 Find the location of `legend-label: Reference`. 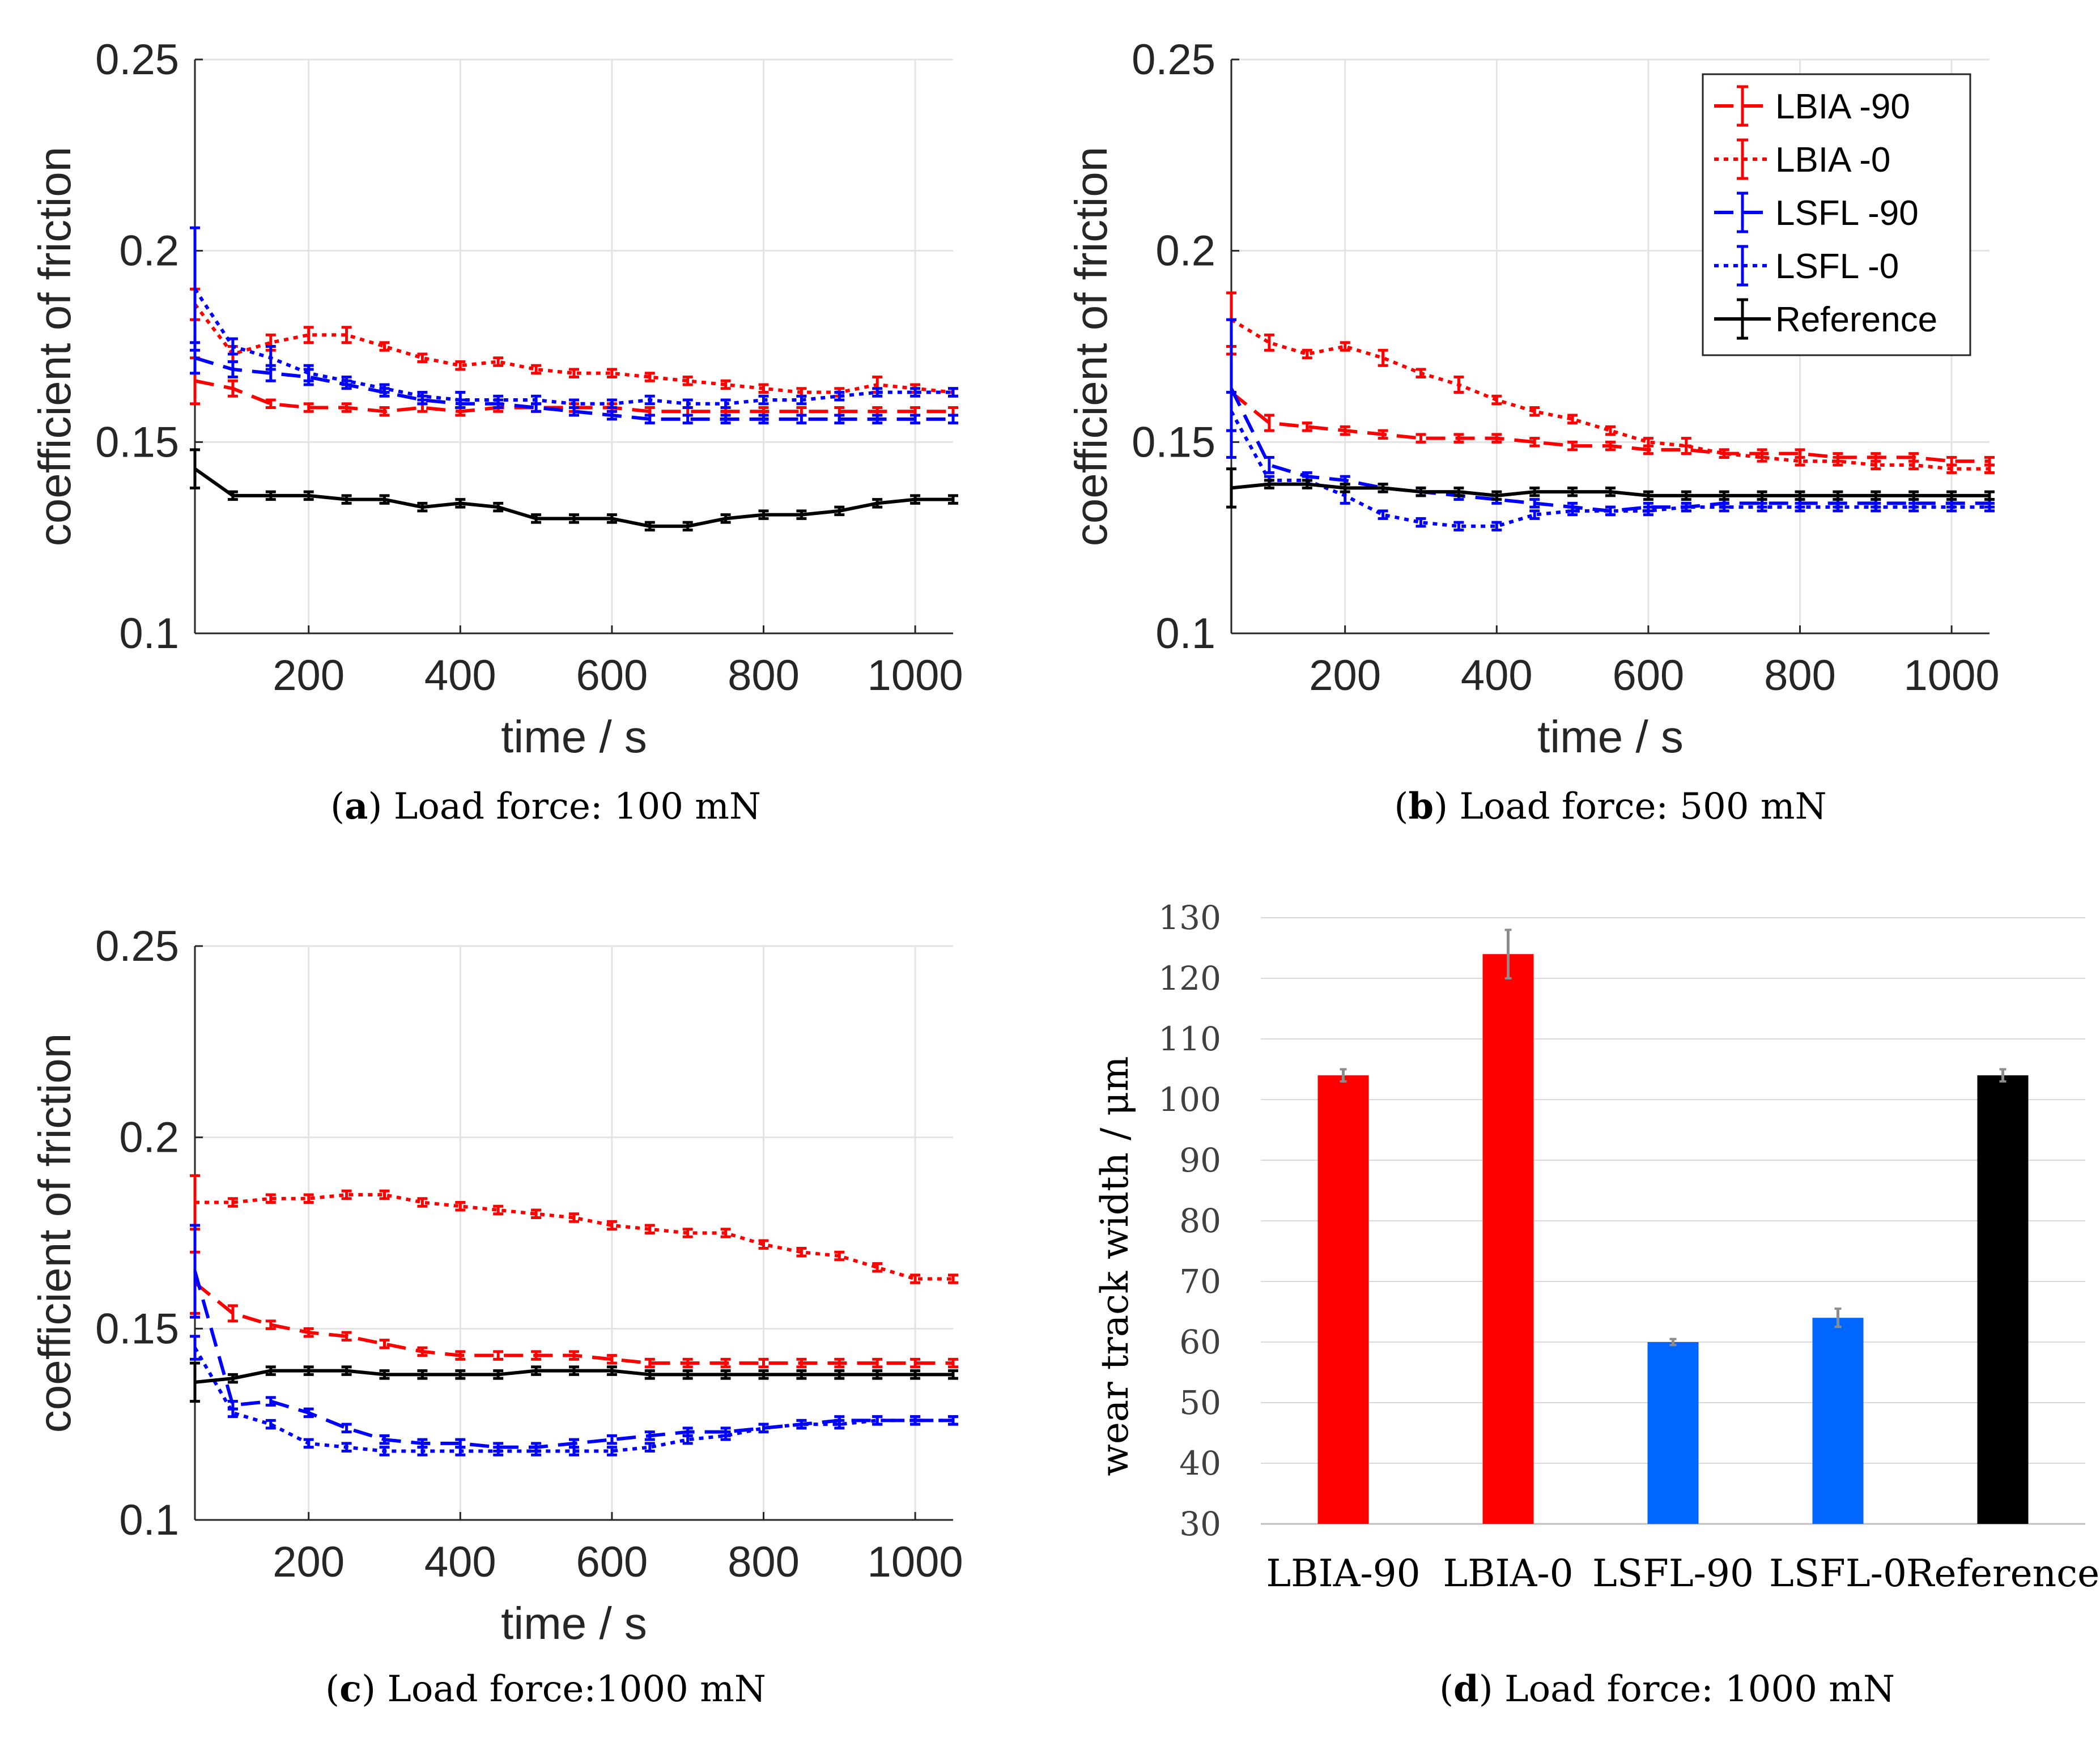

legend-label: Reference is located at coordinates (1856, 319).